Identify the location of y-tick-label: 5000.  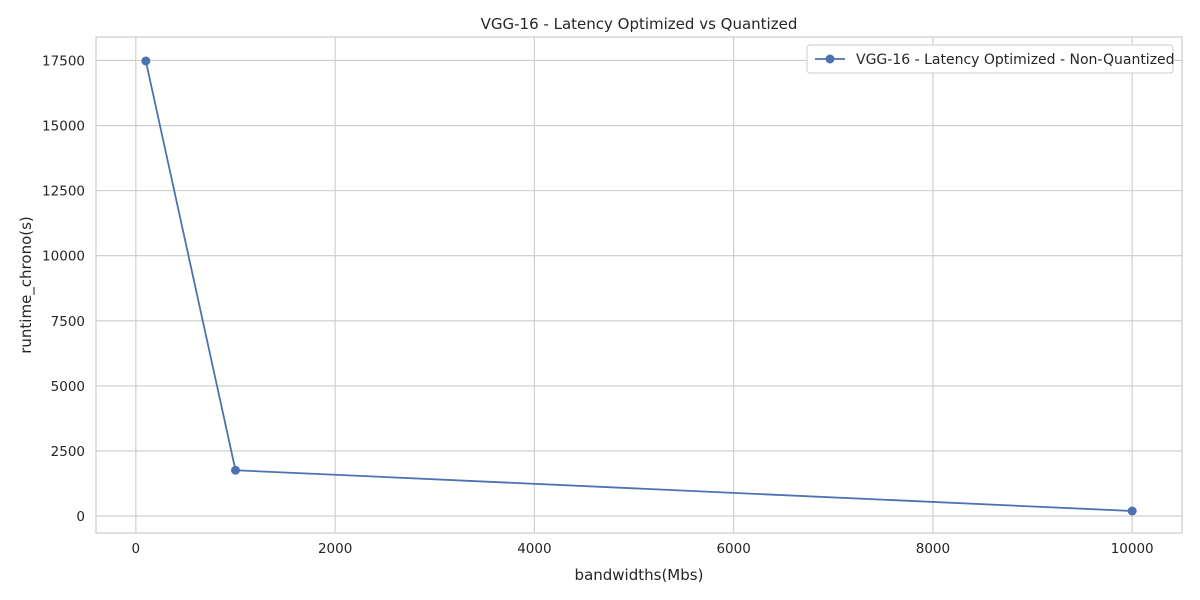
(68, 387).